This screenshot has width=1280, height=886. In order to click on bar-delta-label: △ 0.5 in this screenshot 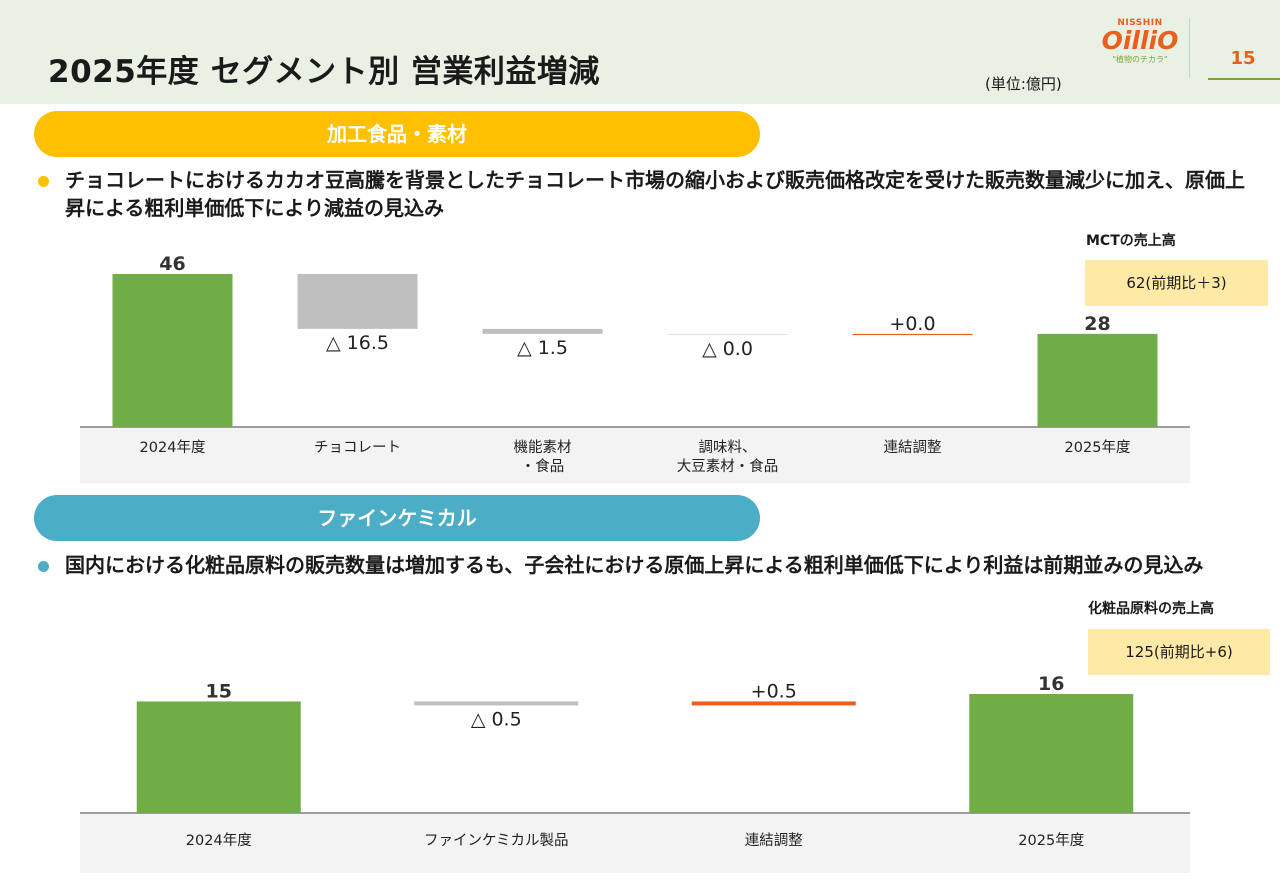, I will do `click(496, 719)`.